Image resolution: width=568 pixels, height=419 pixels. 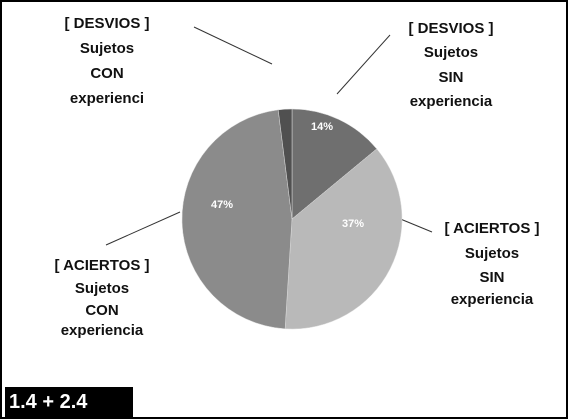 I want to click on value-label: 14%, so click(x=322, y=127).